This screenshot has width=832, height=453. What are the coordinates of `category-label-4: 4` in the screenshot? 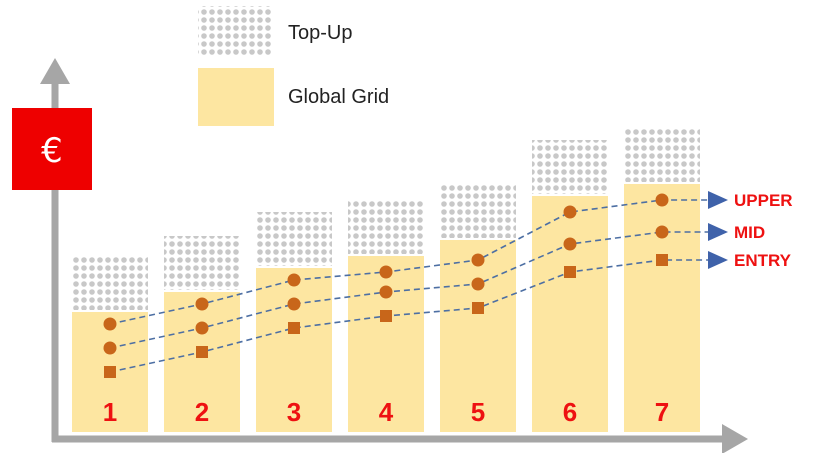 It's located at (386, 412).